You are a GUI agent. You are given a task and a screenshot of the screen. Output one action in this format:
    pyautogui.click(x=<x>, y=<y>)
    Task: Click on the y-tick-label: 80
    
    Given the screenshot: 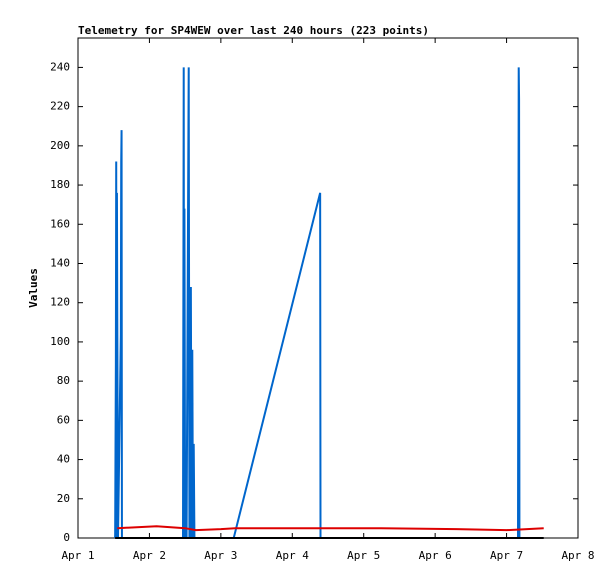 What is the action you would take?
    pyautogui.click(x=63, y=380)
    